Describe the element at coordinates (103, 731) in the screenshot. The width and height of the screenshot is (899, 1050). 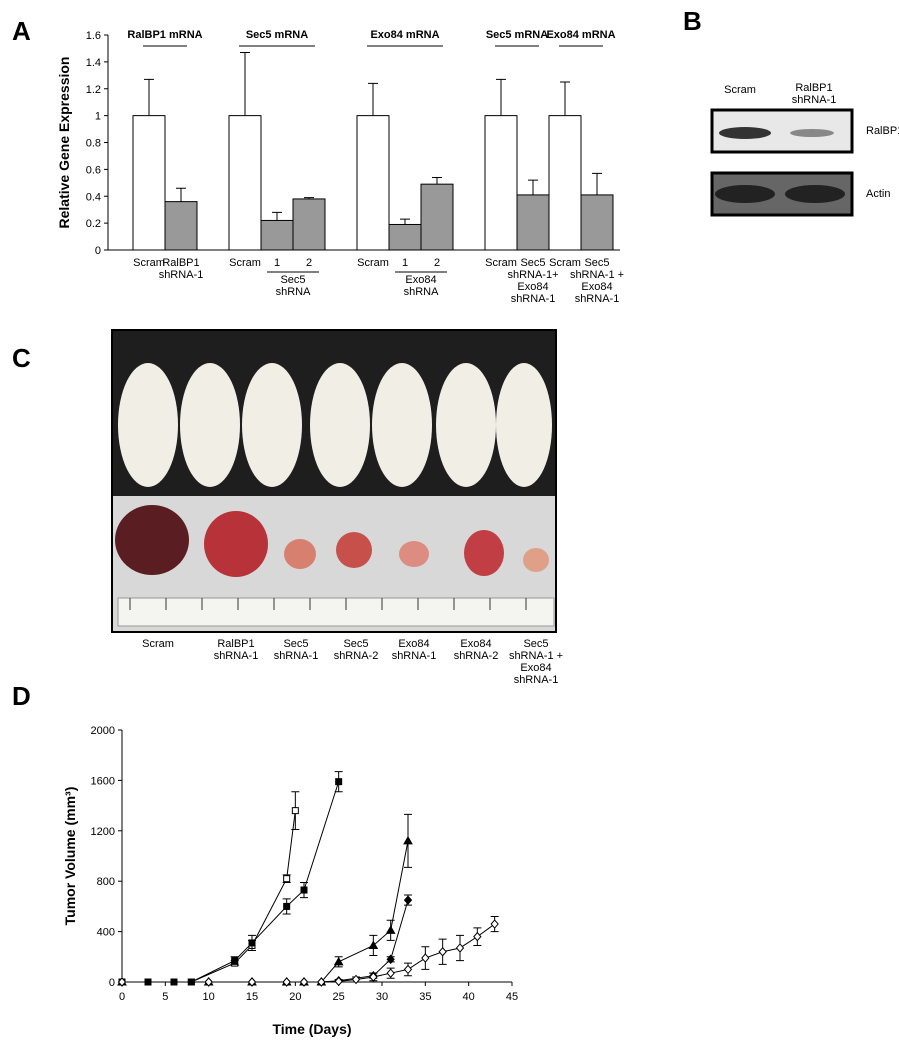
I see `y-tick-label: 2000` at that location.